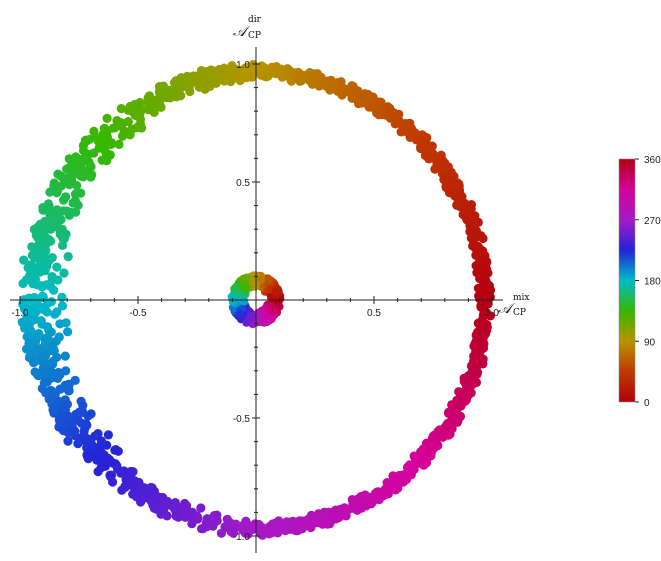  I want to click on x-tick-label: -1.0, so click(20, 313).